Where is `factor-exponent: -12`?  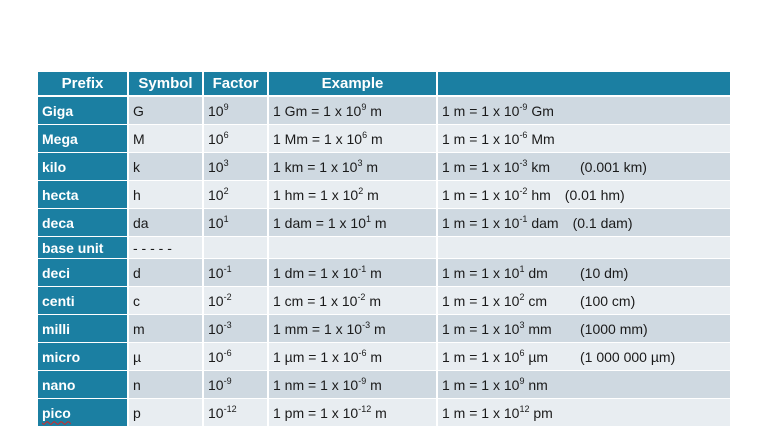 factor-exponent: -12 is located at coordinates (230, 408).